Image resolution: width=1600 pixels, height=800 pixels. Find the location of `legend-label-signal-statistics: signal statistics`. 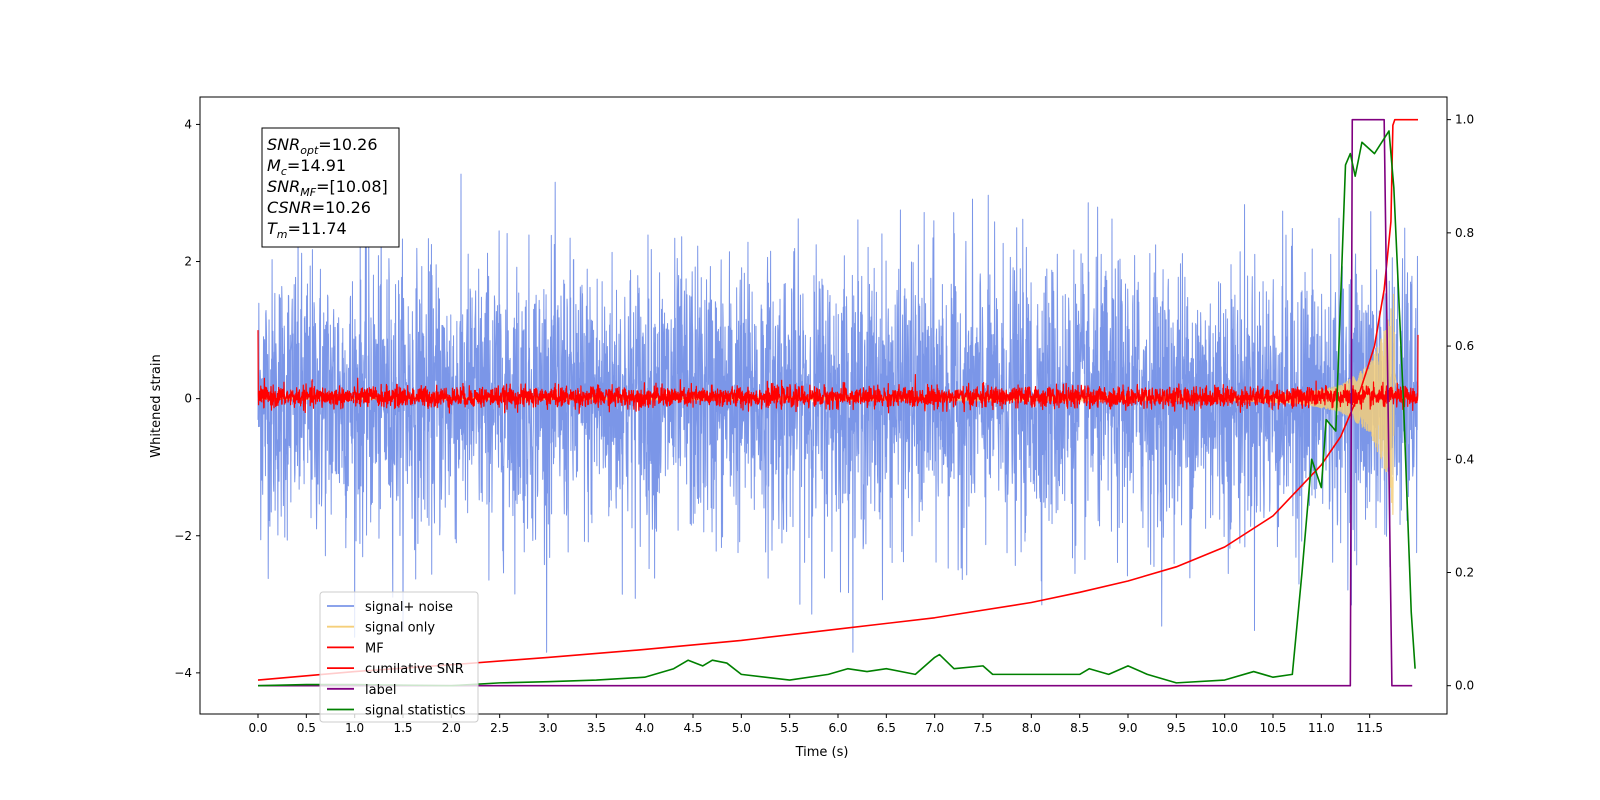

legend-label-signal-statistics: signal statistics is located at coordinates (415, 711).